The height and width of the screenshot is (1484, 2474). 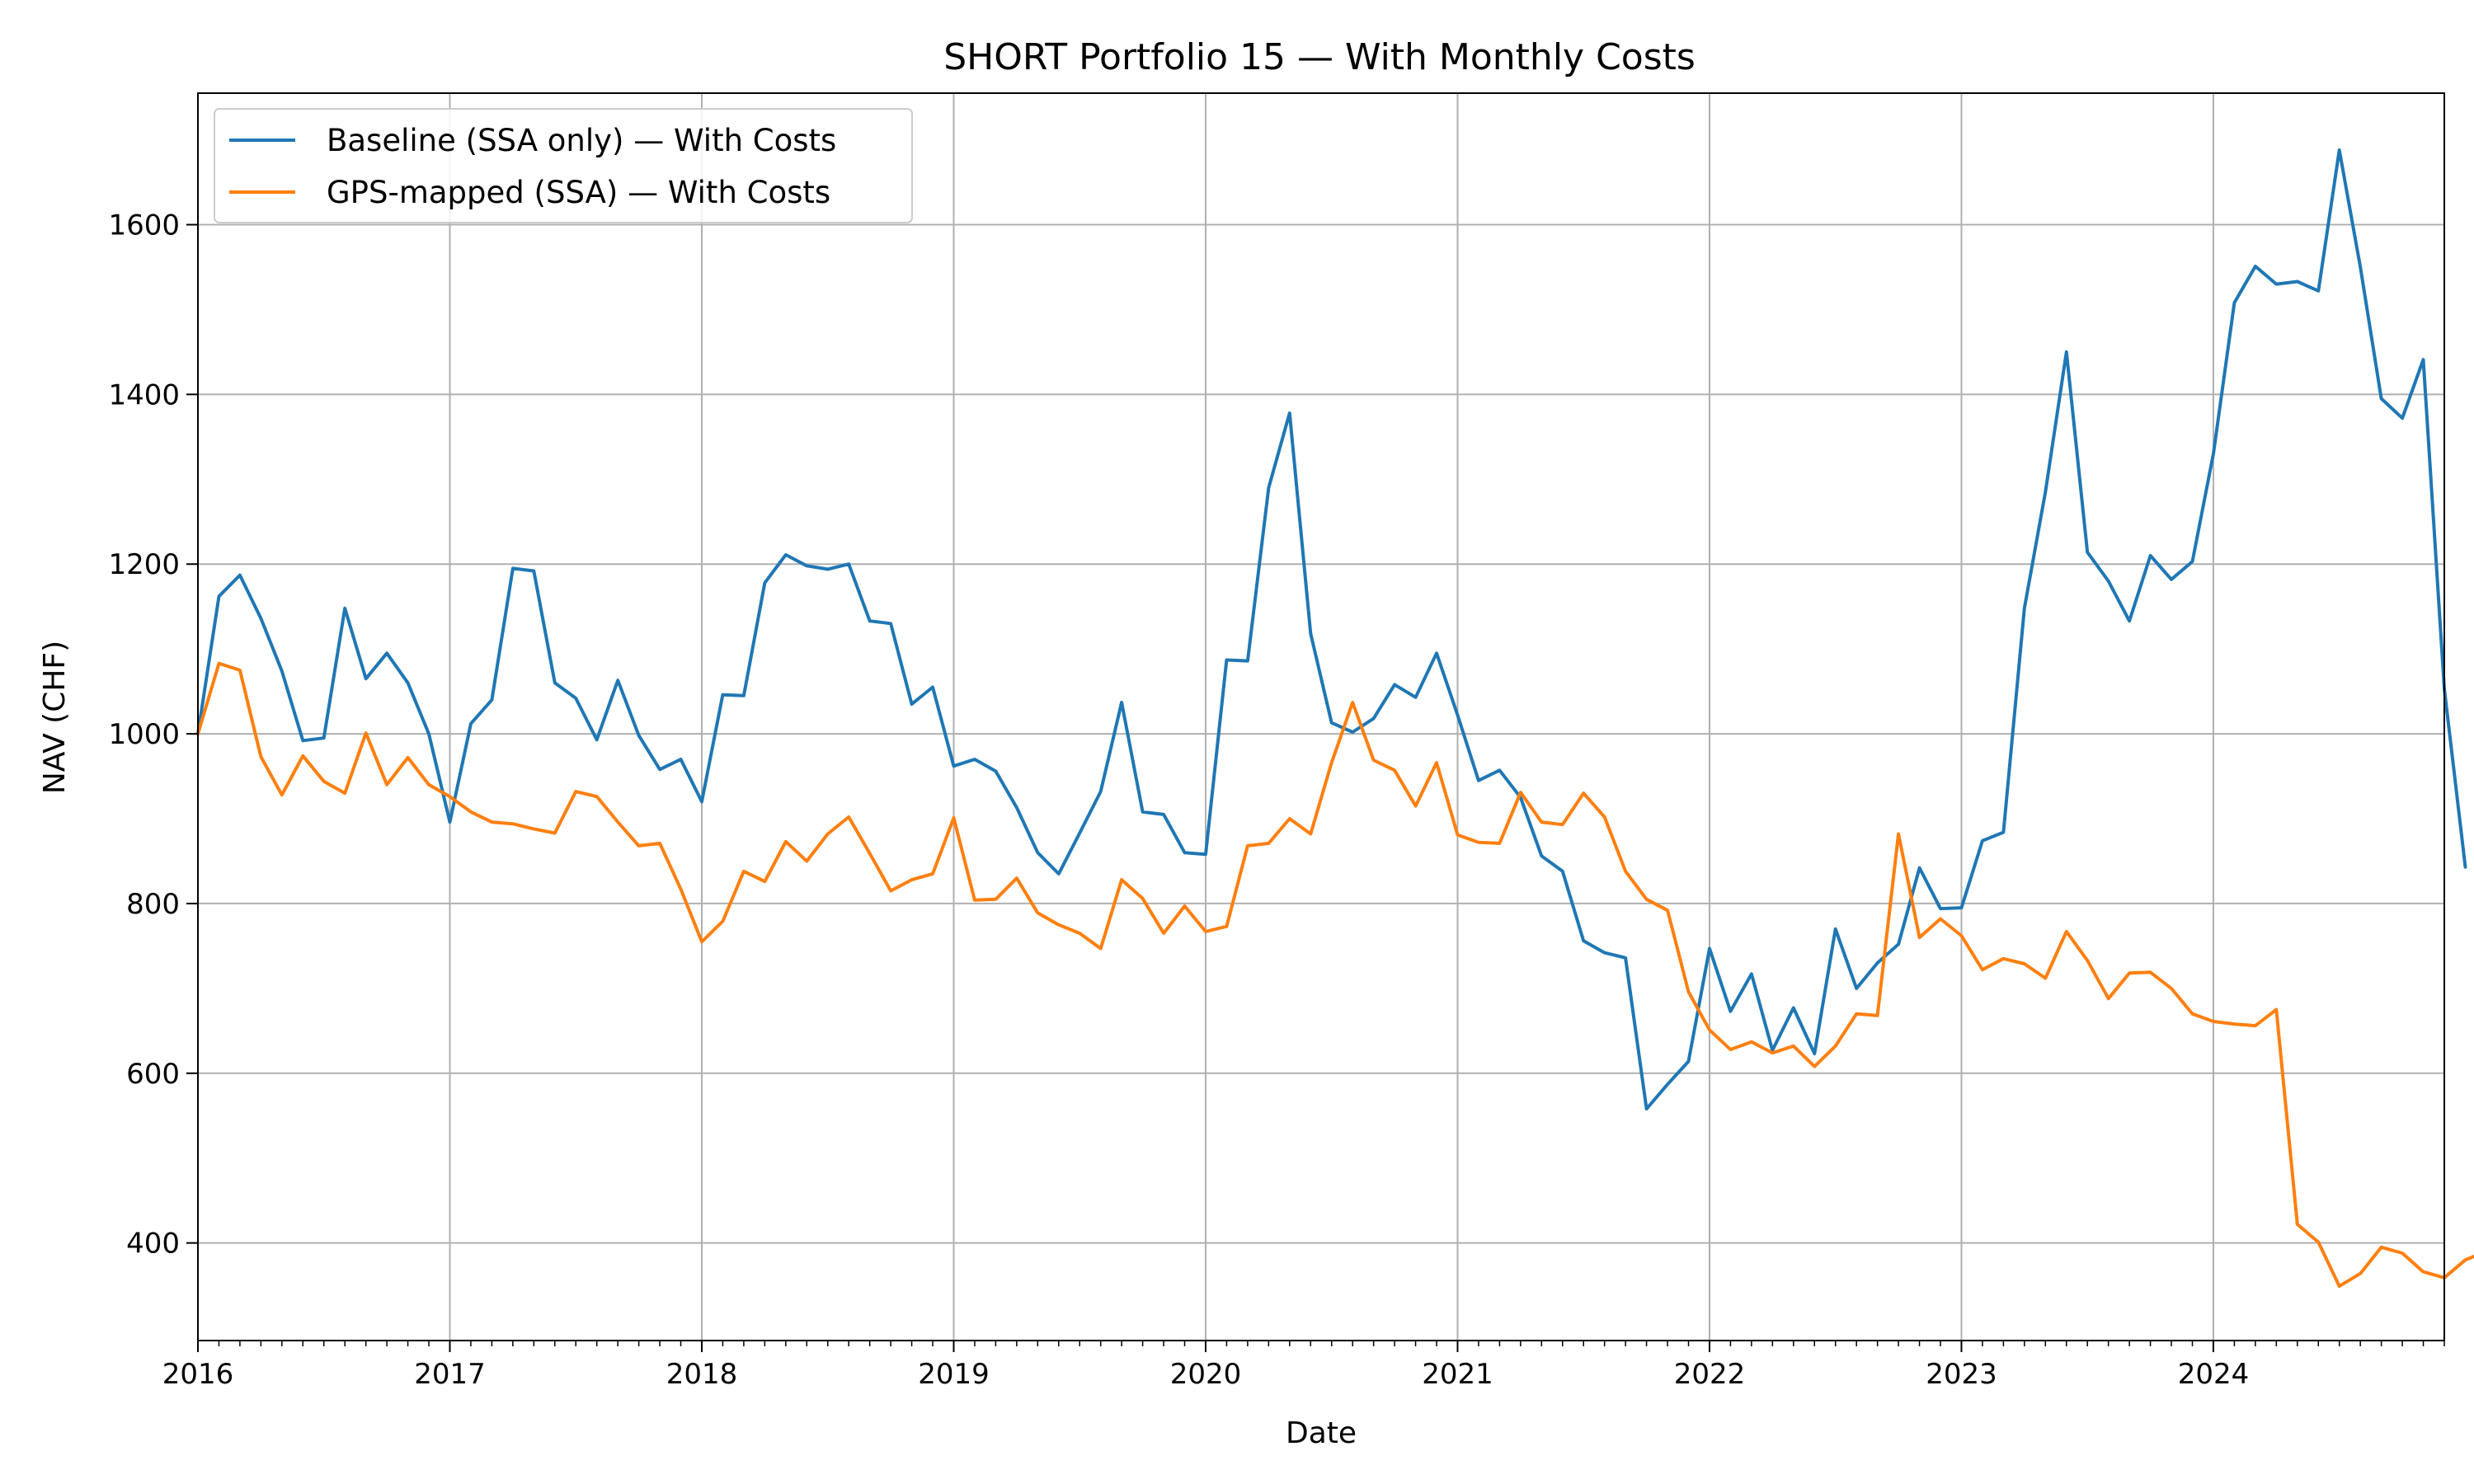 What do you see at coordinates (144, 394) in the screenshot?
I see `y-tick-label: 1400` at bounding box center [144, 394].